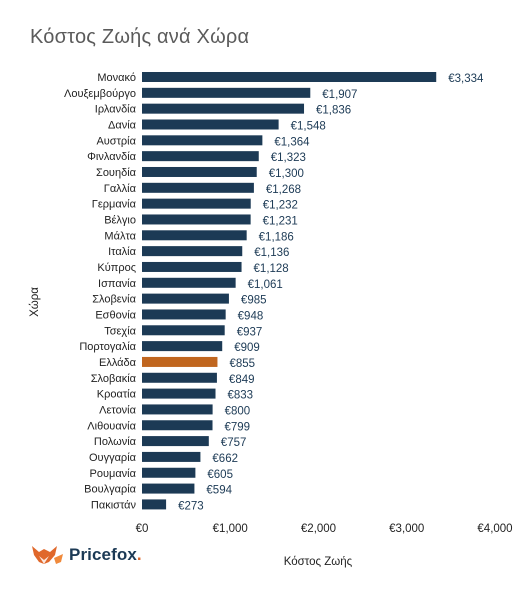 The width and height of the screenshot is (522, 594). I want to click on data-label: €1,061, so click(265, 285).